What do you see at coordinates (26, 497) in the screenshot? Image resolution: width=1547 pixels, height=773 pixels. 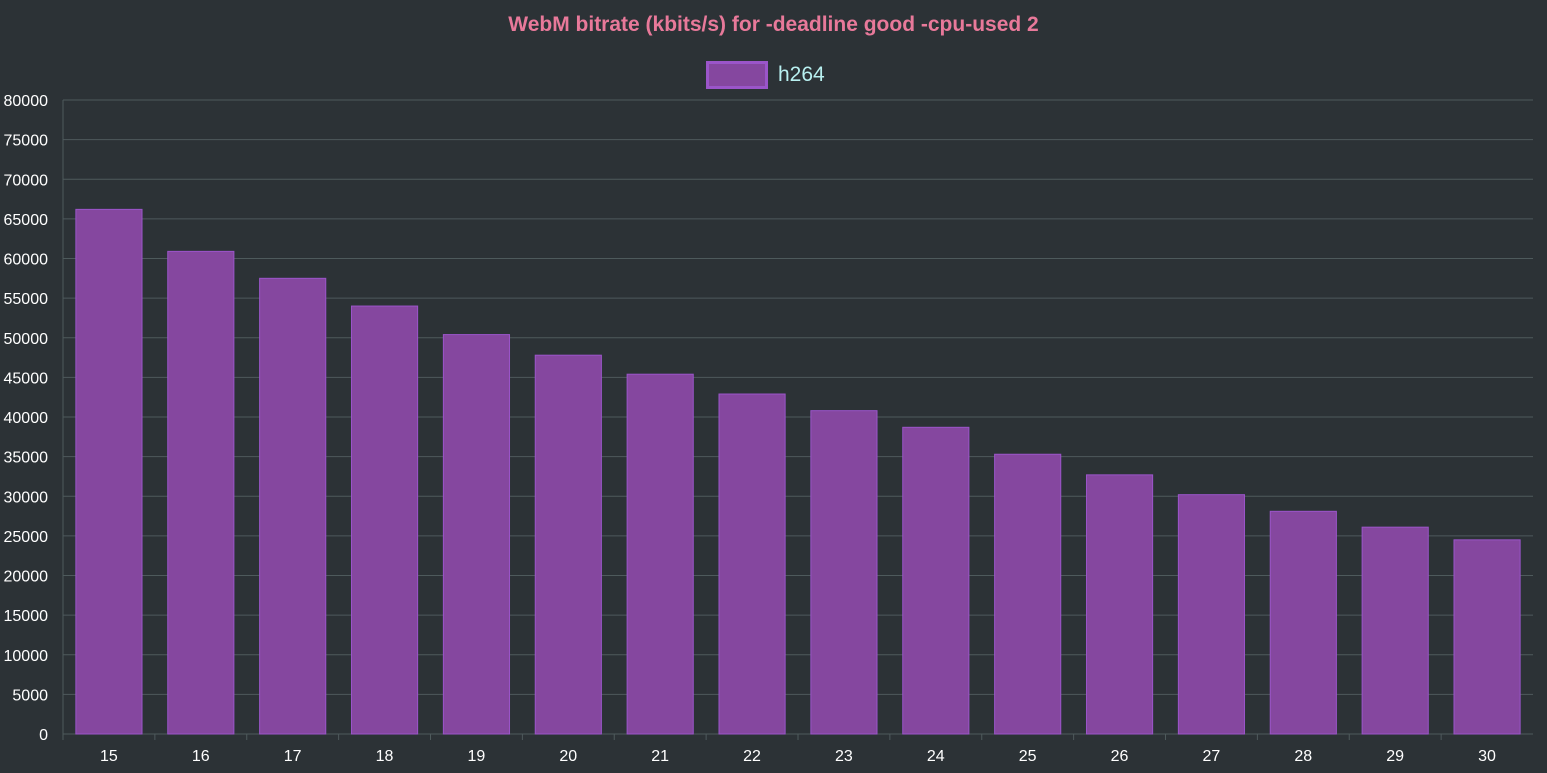 I see `y-tick-label: 30000` at bounding box center [26, 497].